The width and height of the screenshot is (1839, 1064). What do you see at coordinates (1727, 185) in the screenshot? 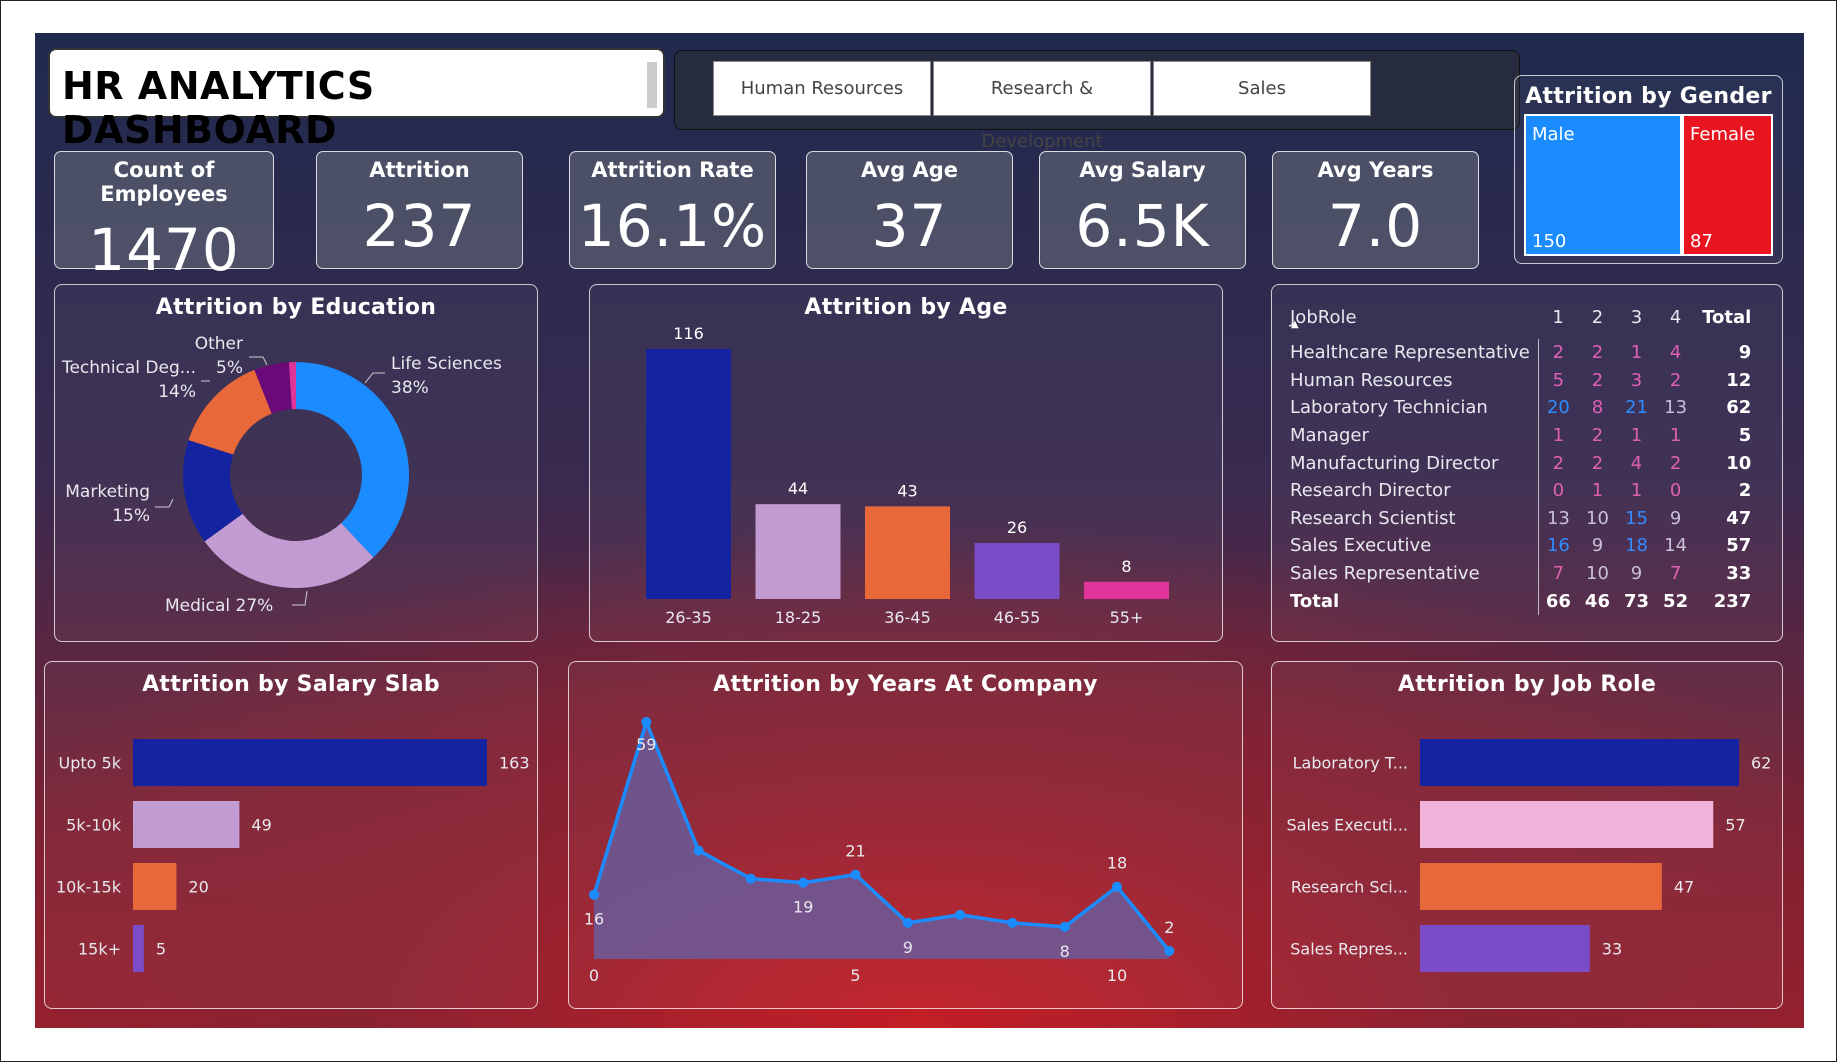
I see `gender-female-tile: Female 87` at bounding box center [1727, 185].